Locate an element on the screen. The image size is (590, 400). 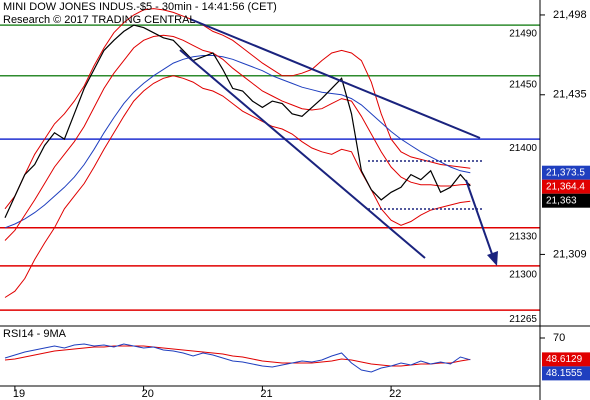
x-tick-label: 22 is located at coordinates (395, 394).